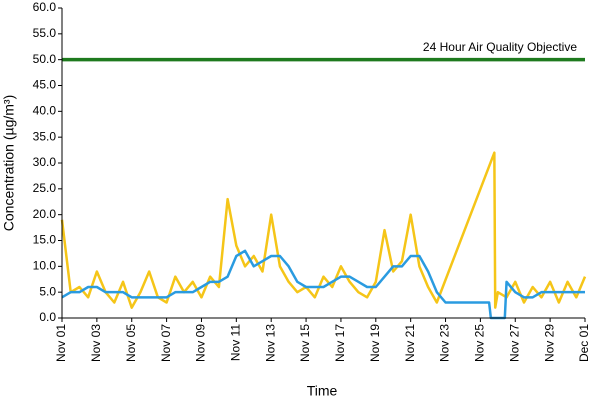  I want to click on y-tick-label: 50.0, so click(45, 59).